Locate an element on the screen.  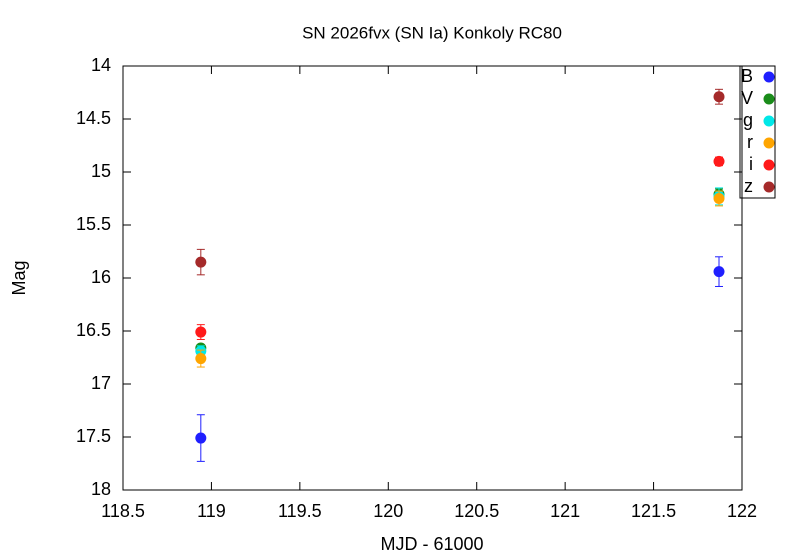
legend-label: z is located at coordinates (748, 186).